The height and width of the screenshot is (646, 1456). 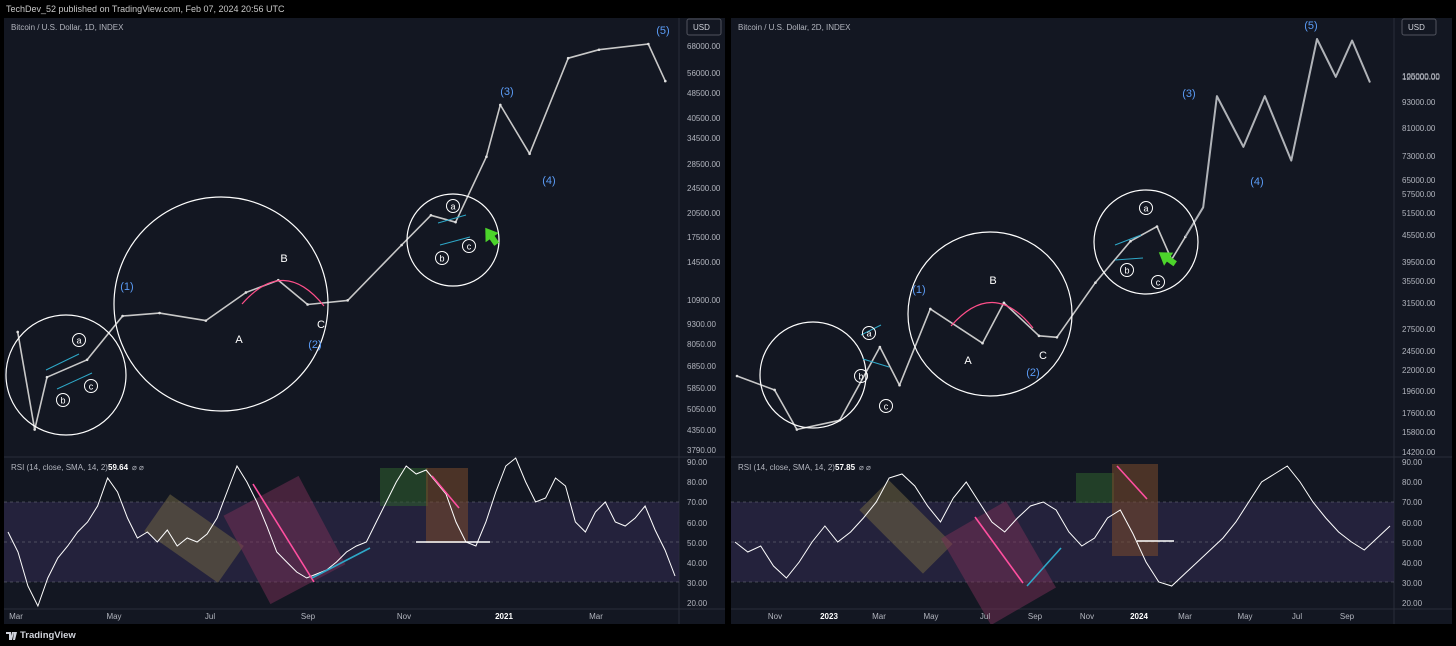 What do you see at coordinates (697, 543) in the screenshot?
I see `rsi-tick-label: 50.00` at bounding box center [697, 543].